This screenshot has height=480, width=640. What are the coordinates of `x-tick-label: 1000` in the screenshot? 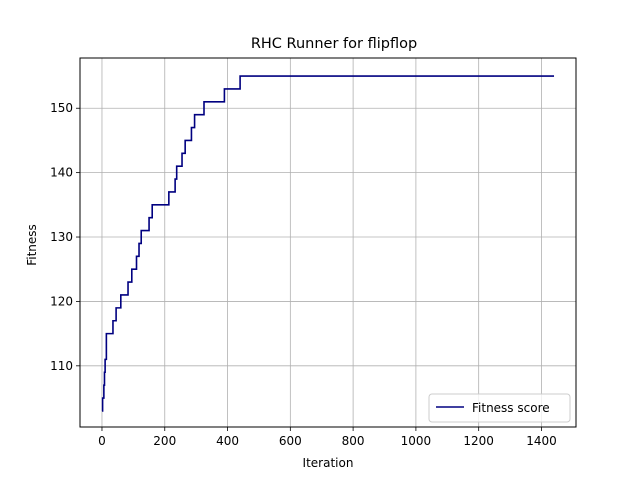 It's located at (416, 441).